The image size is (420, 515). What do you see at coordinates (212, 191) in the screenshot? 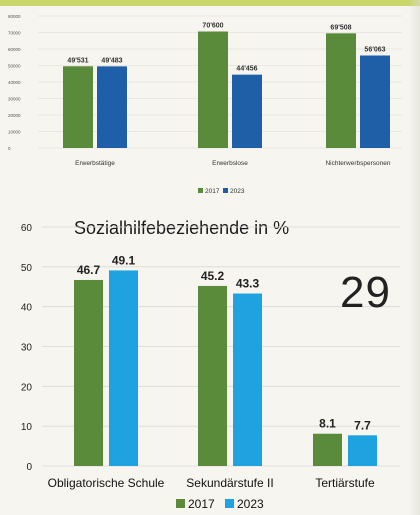
I see `chart1-legend-label: 2017` at bounding box center [212, 191].